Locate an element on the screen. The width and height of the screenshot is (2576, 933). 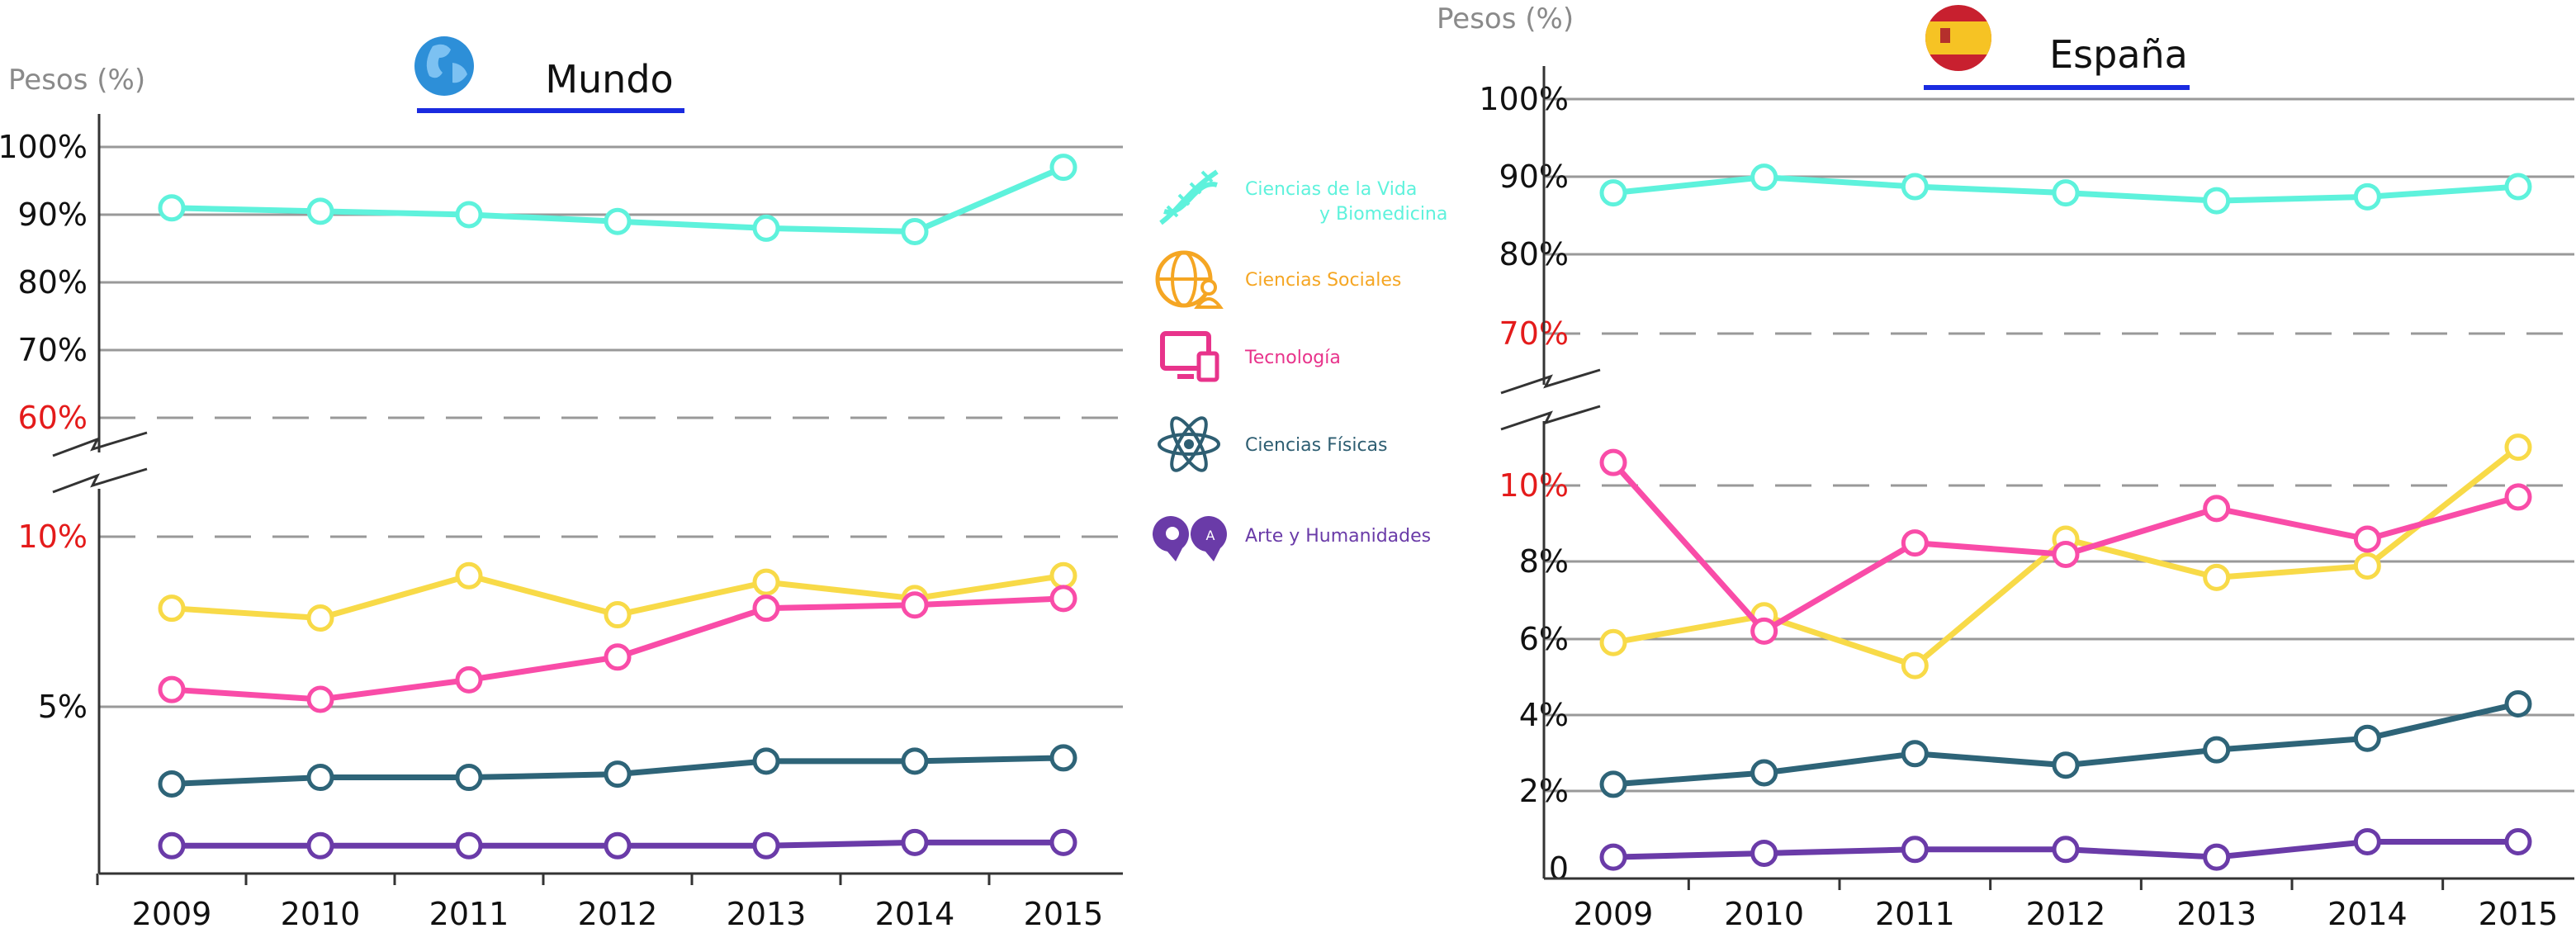
x-tick-label: 2012 is located at coordinates (618, 914).